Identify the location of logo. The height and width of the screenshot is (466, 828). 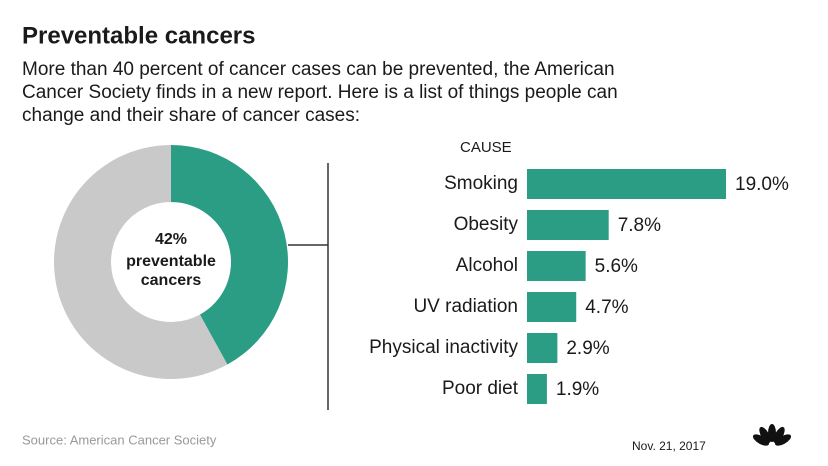
(772, 435).